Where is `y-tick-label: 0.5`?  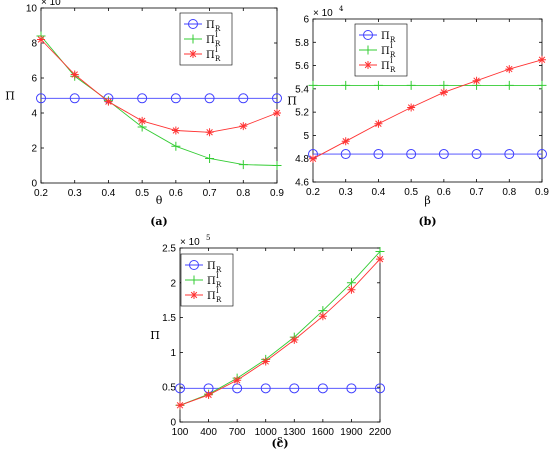 y-tick-label: 0.5 is located at coordinates (169, 388).